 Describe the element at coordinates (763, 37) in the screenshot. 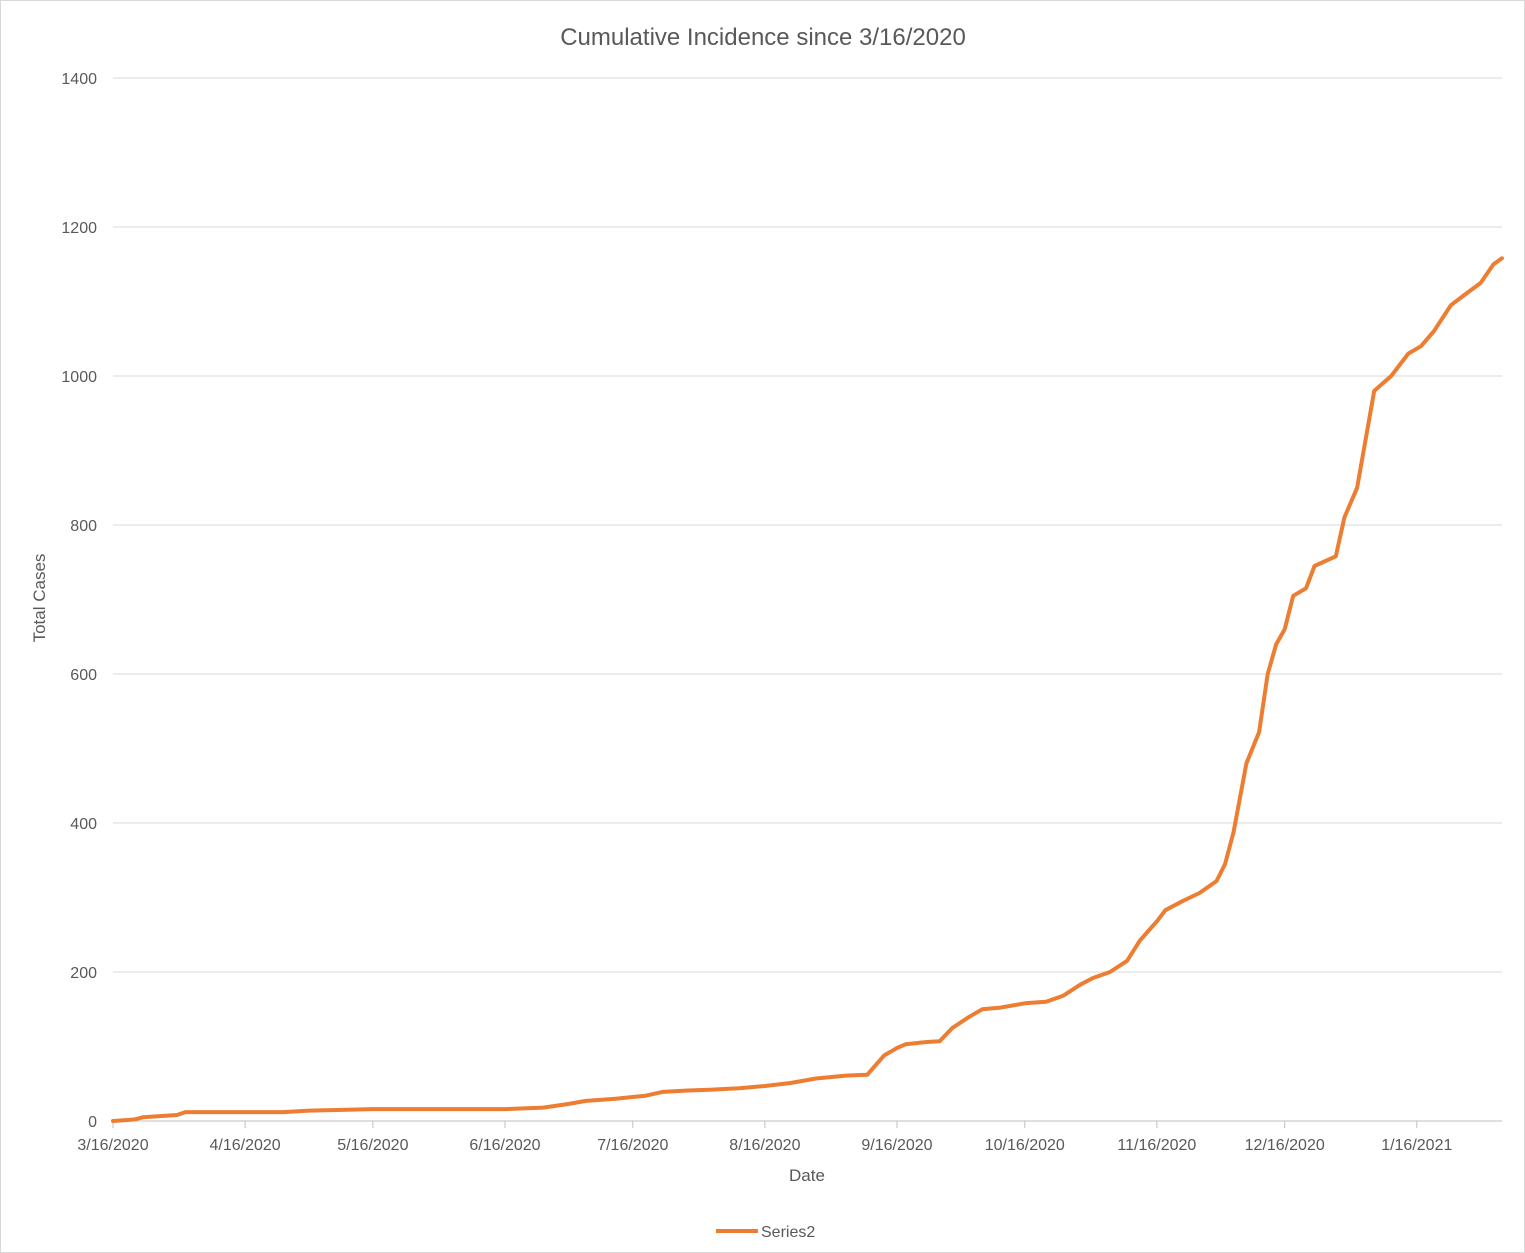

I see `chart-title: Cumulative Incidence since 3/16/2020` at that location.